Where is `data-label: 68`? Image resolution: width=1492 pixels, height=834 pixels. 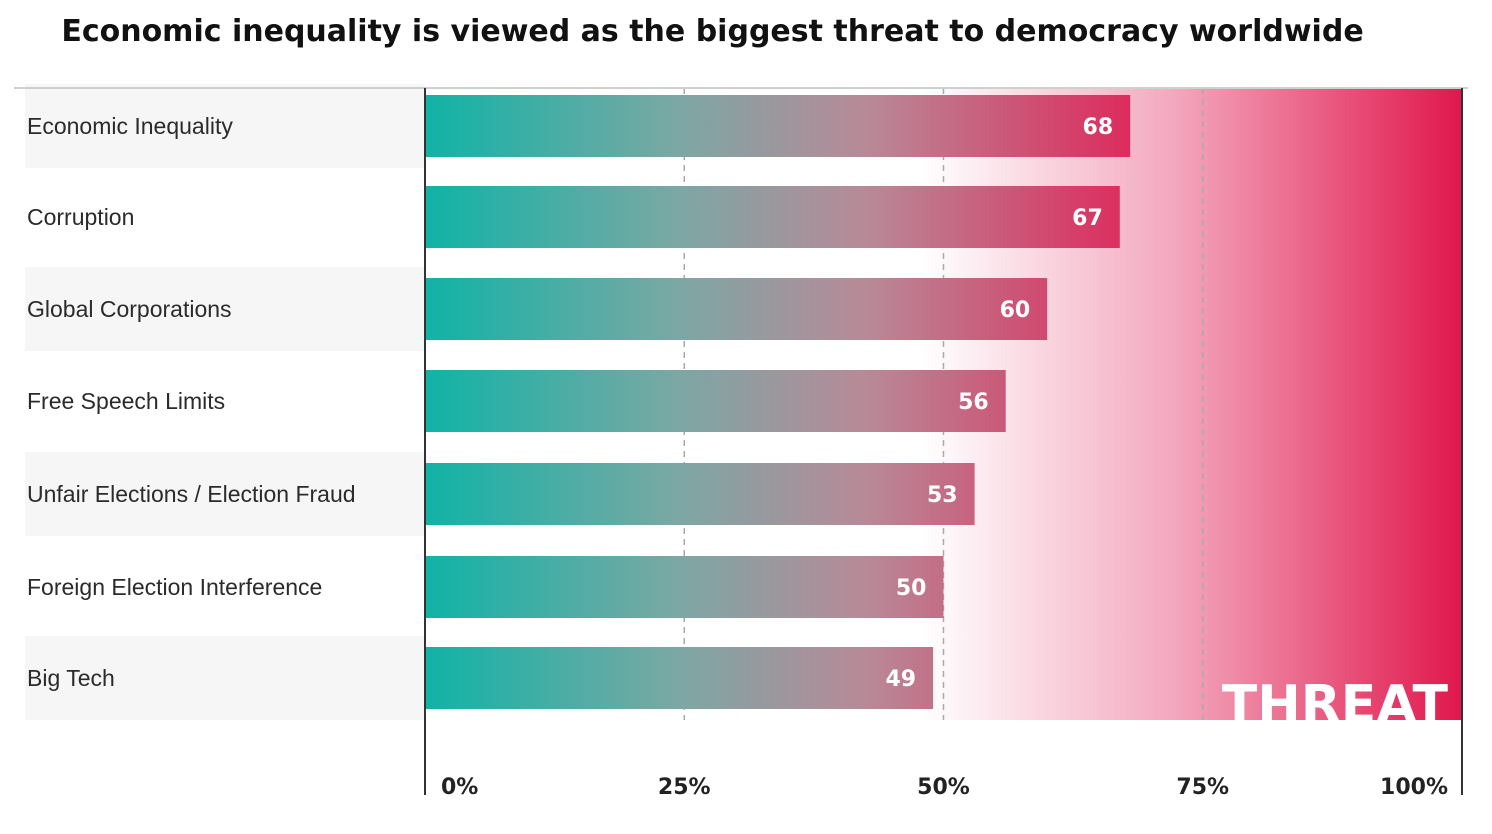
data-label: 68 is located at coordinates (1098, 127).